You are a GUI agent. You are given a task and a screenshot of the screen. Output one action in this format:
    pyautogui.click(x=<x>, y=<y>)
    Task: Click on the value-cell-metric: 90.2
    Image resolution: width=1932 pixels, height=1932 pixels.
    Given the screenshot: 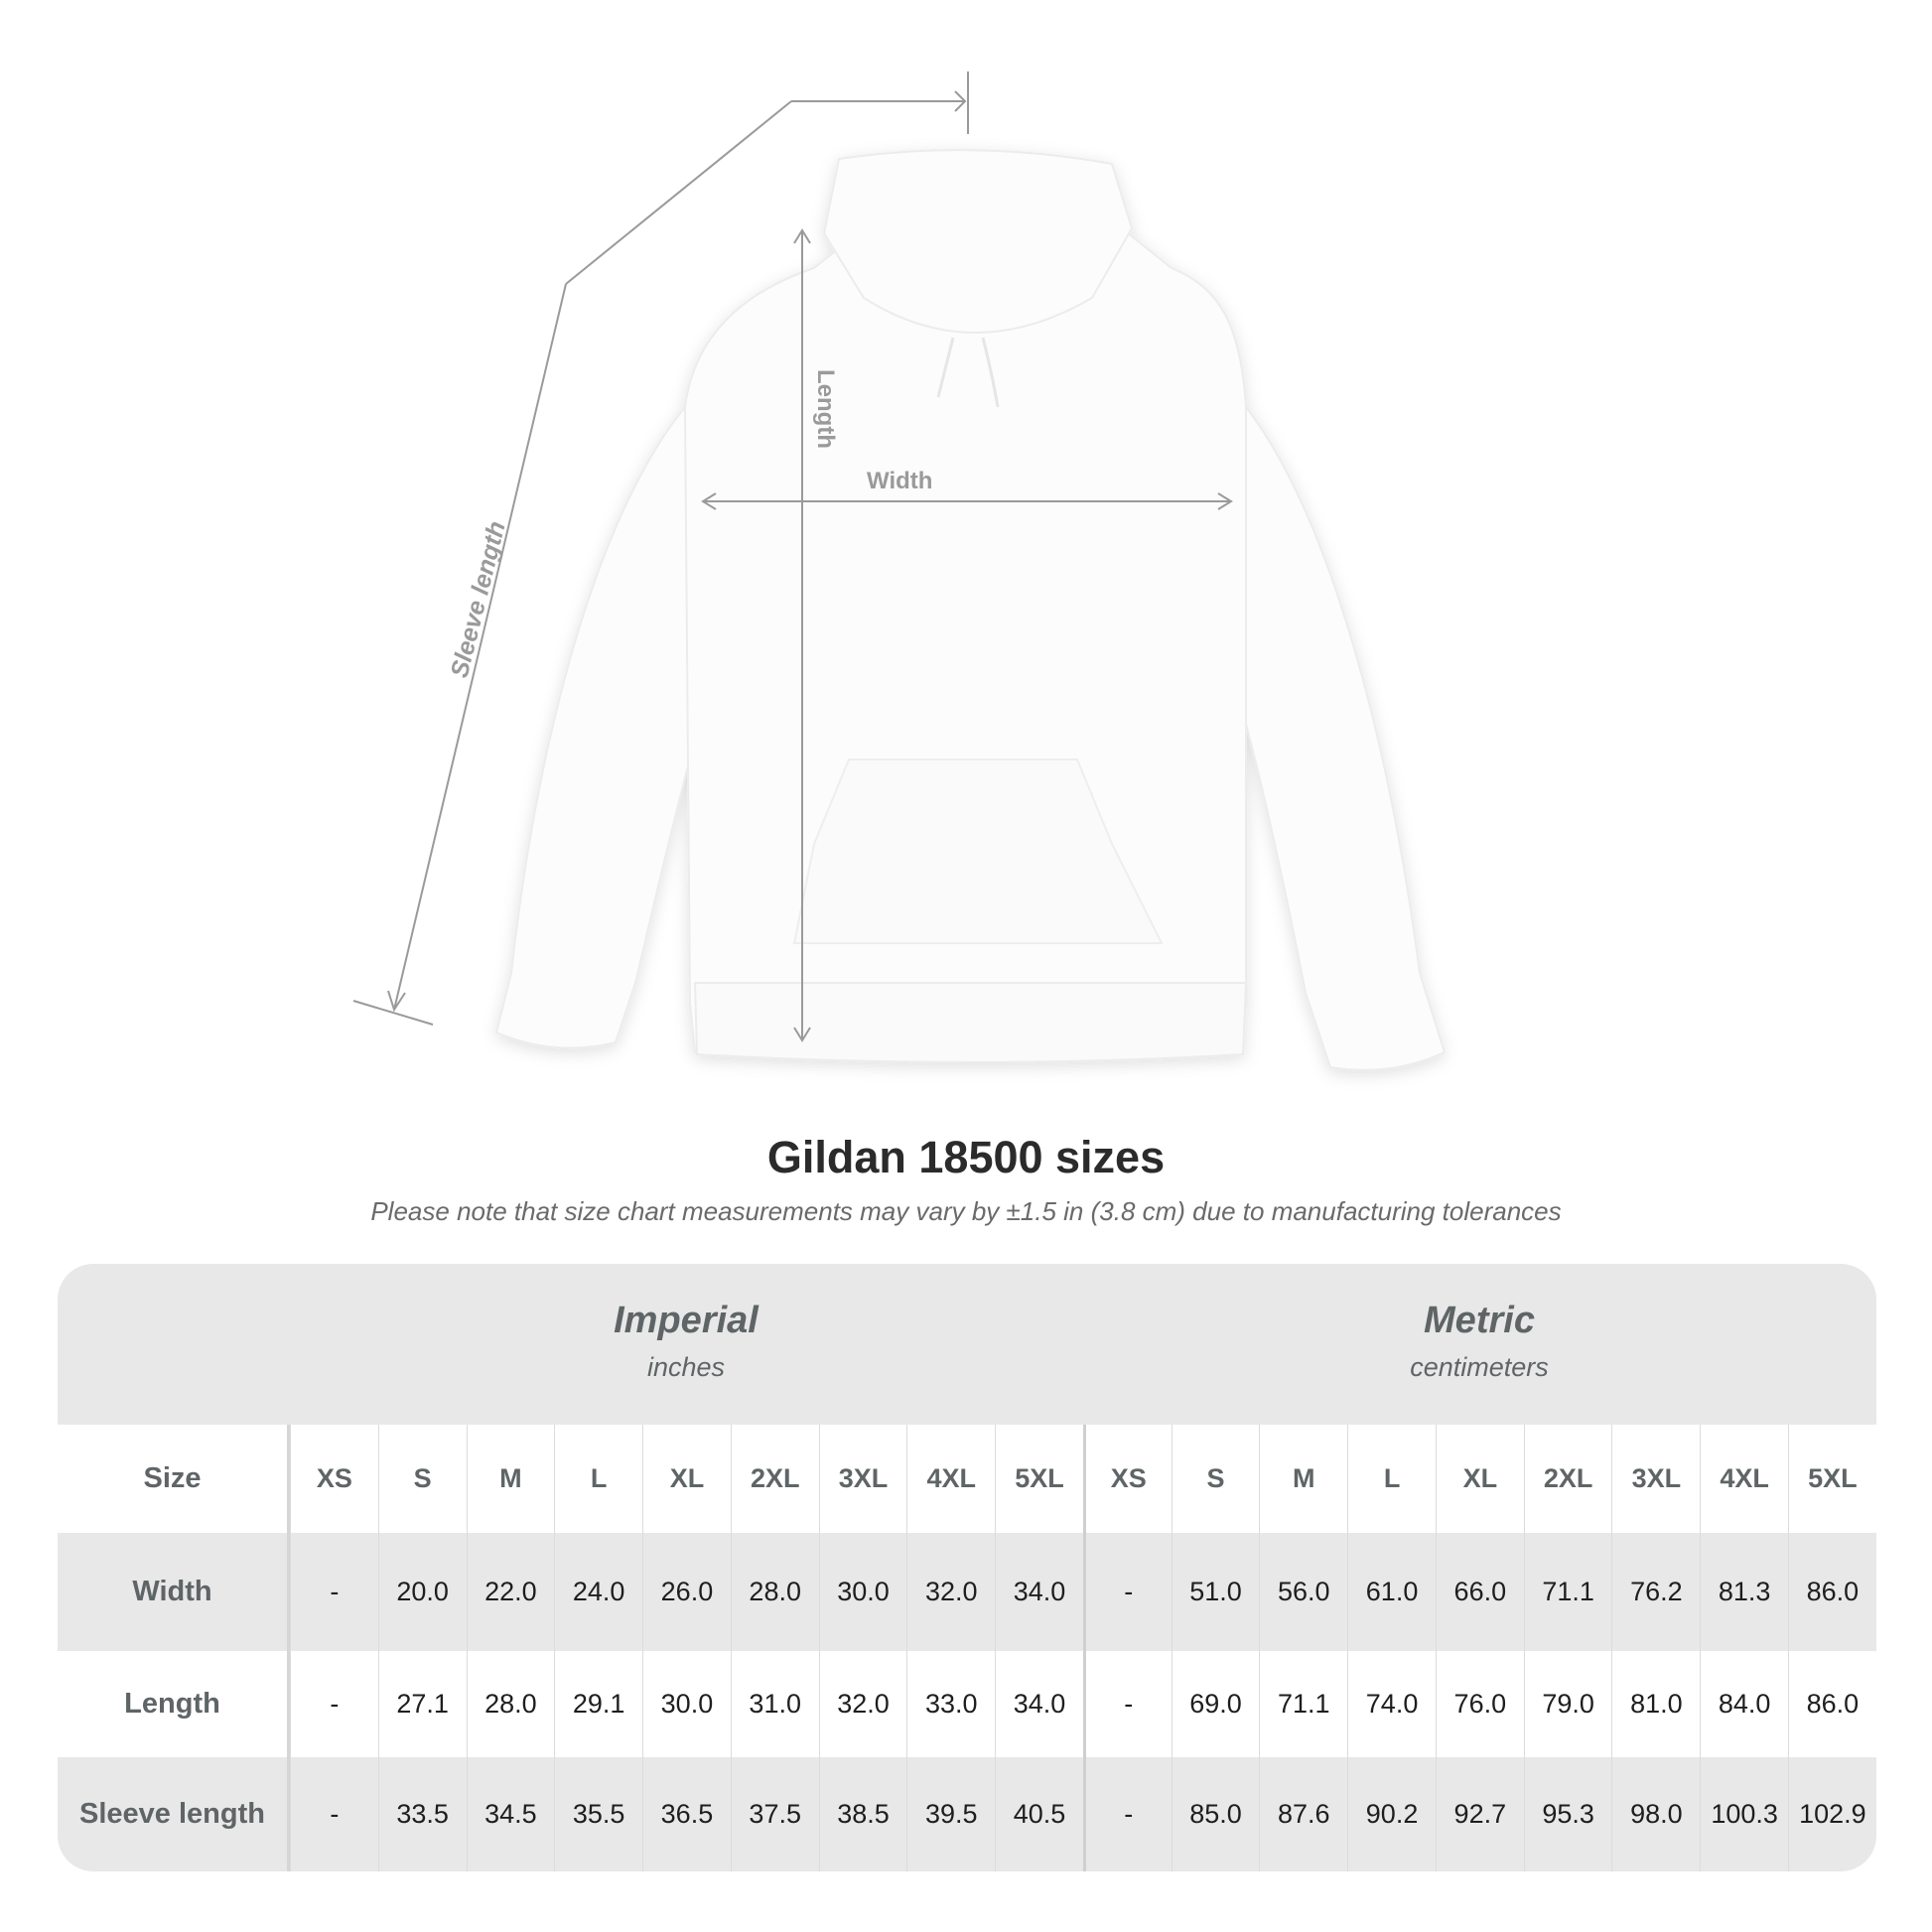 What is the action you would take?
    pyautogui.click(x=1392, y=1814)
    